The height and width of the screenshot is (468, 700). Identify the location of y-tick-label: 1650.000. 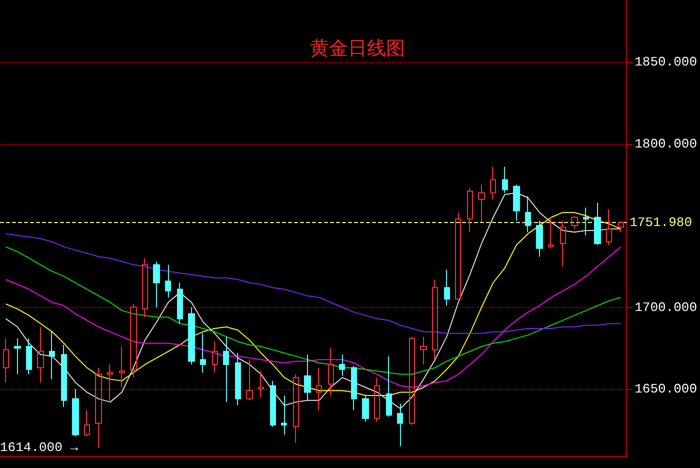
(666, 388).